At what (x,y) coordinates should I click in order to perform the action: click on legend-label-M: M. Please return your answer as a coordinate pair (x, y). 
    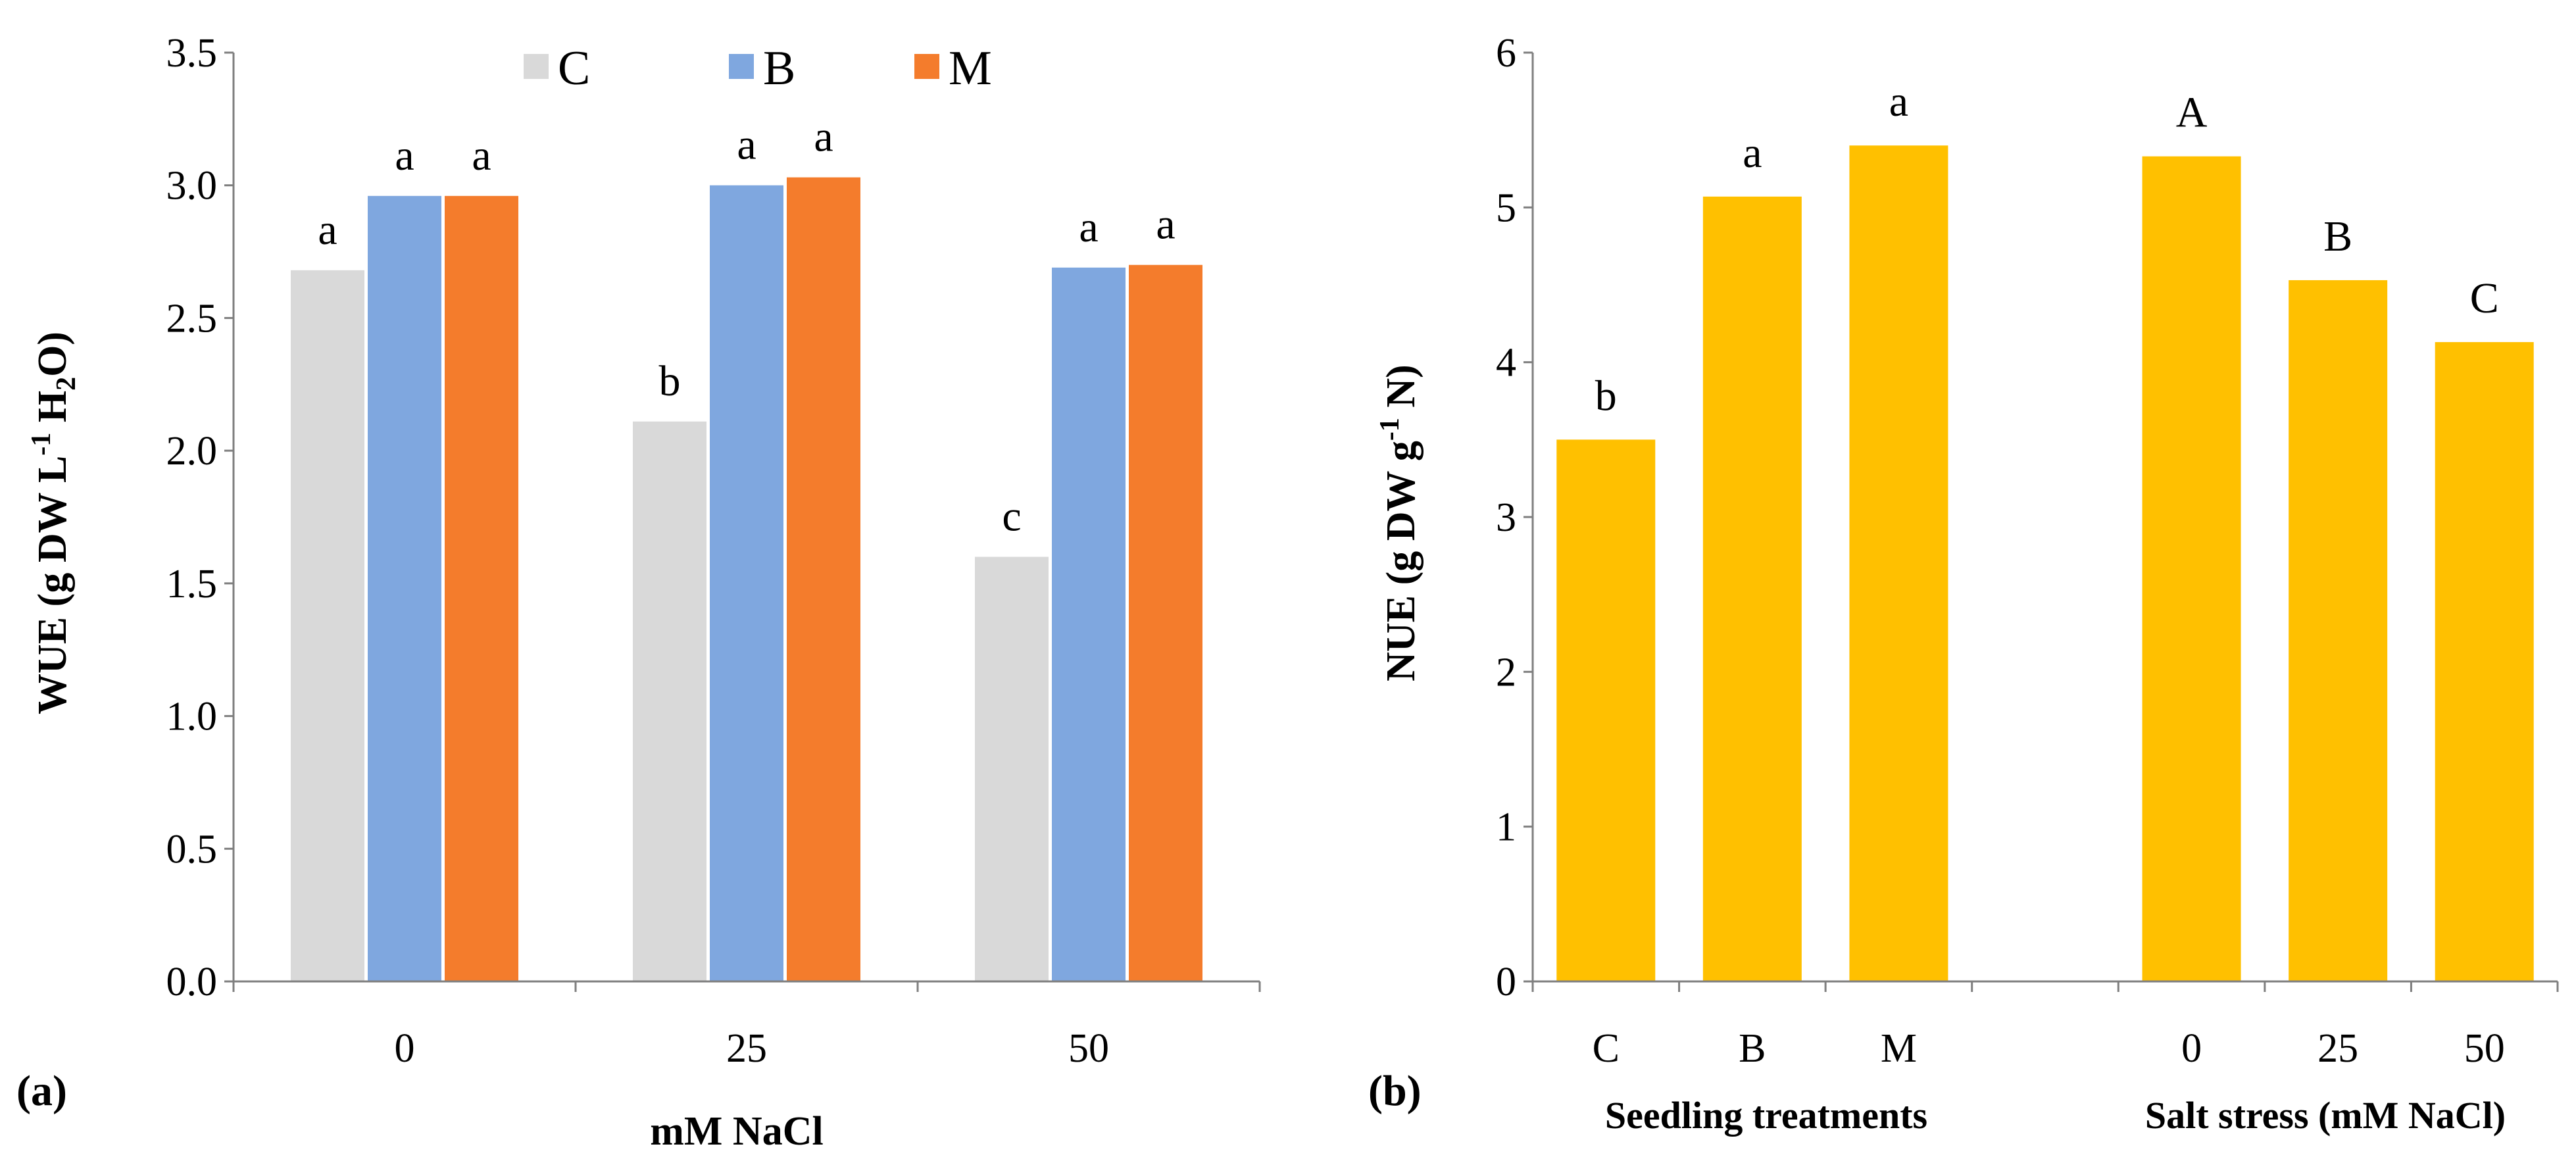
    Looking at the image, I should click on (970, 68).